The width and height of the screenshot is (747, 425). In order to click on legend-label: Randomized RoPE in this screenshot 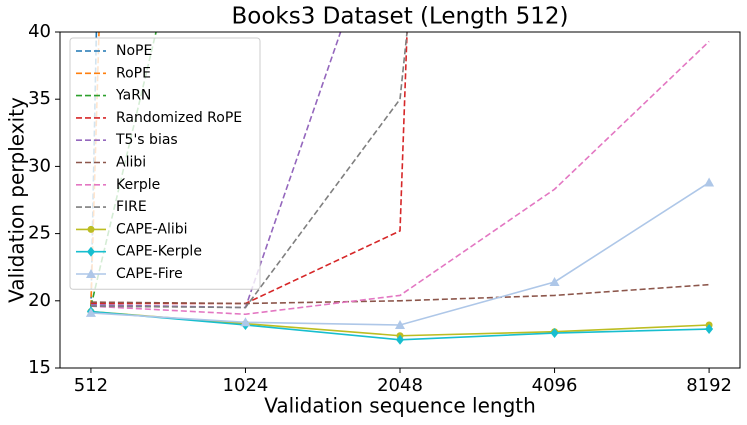, I will do `click(179, 118)`.